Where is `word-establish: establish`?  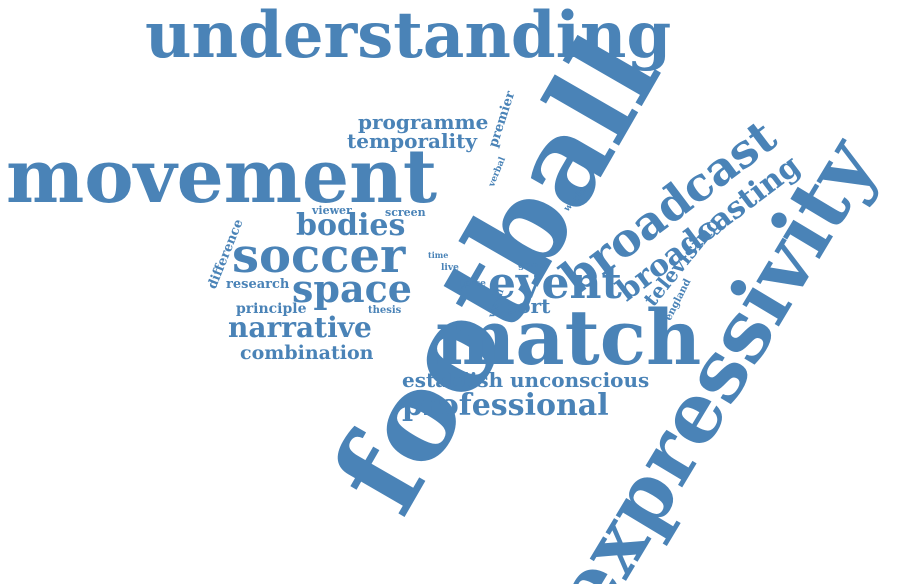 word-establish: establish is located at coordinates (453, 380).